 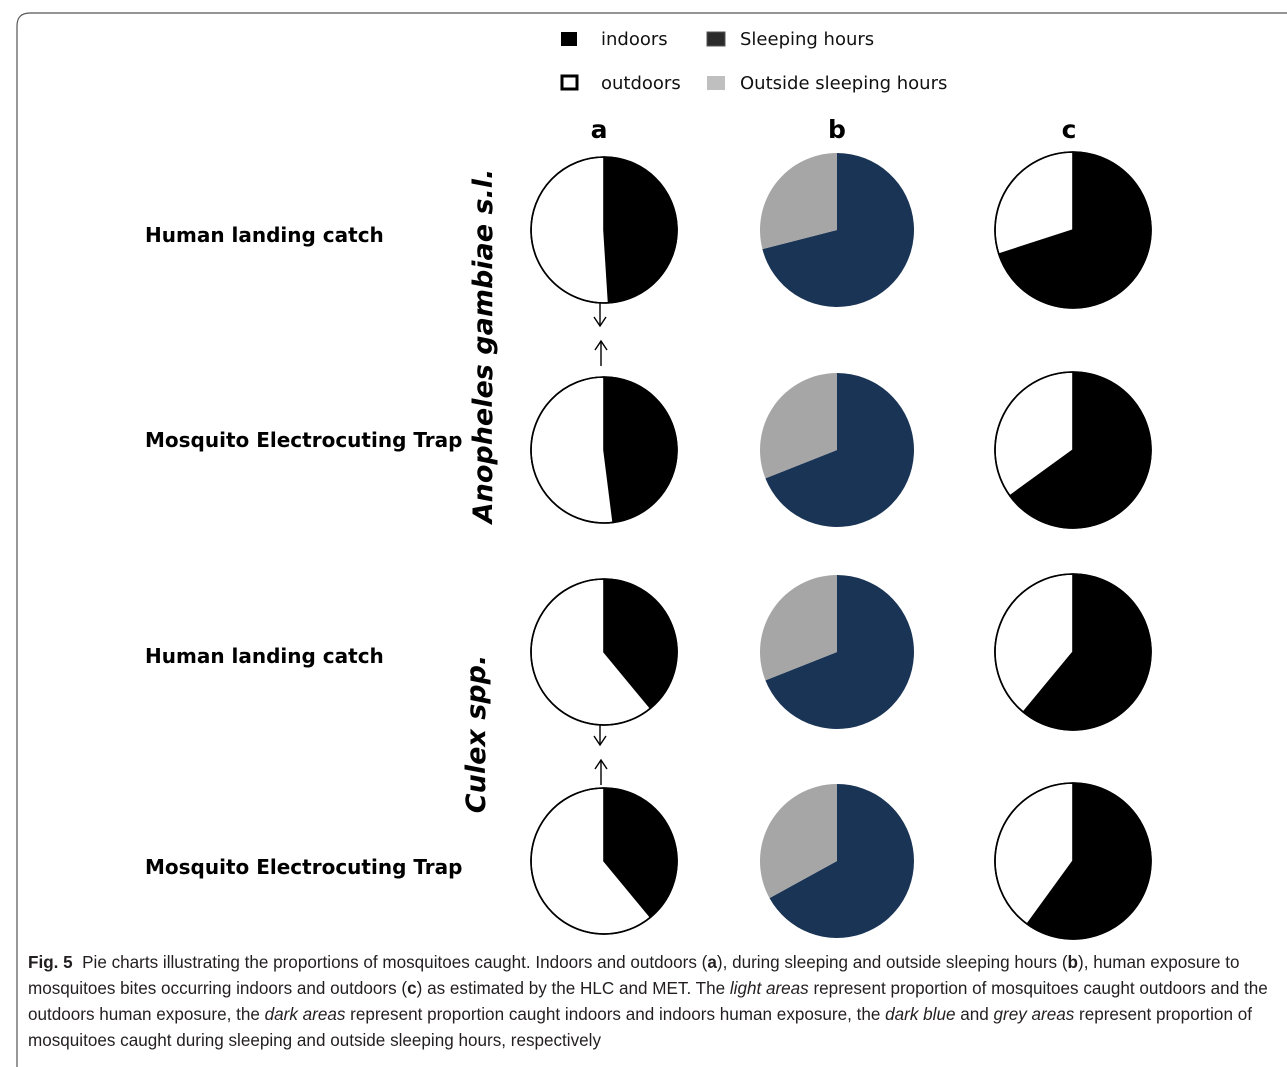 I want to click on caption-italic-grey-areas: grey areas, so click(x=1034, y=1014).